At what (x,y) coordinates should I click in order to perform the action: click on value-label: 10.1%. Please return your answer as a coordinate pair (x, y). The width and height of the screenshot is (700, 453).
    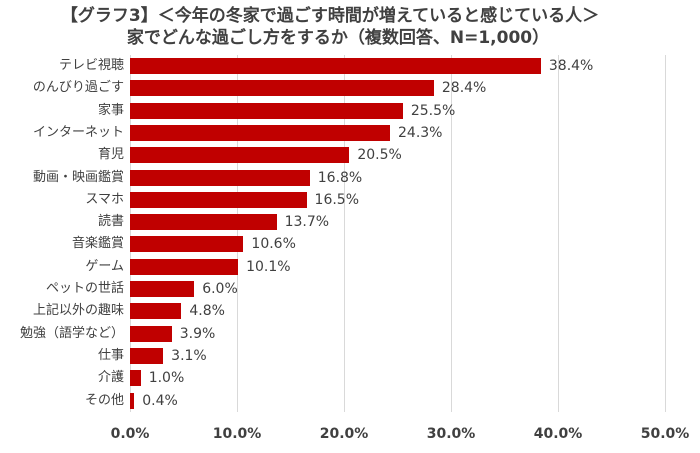
    Looking at the image, I should click on (268, 266).